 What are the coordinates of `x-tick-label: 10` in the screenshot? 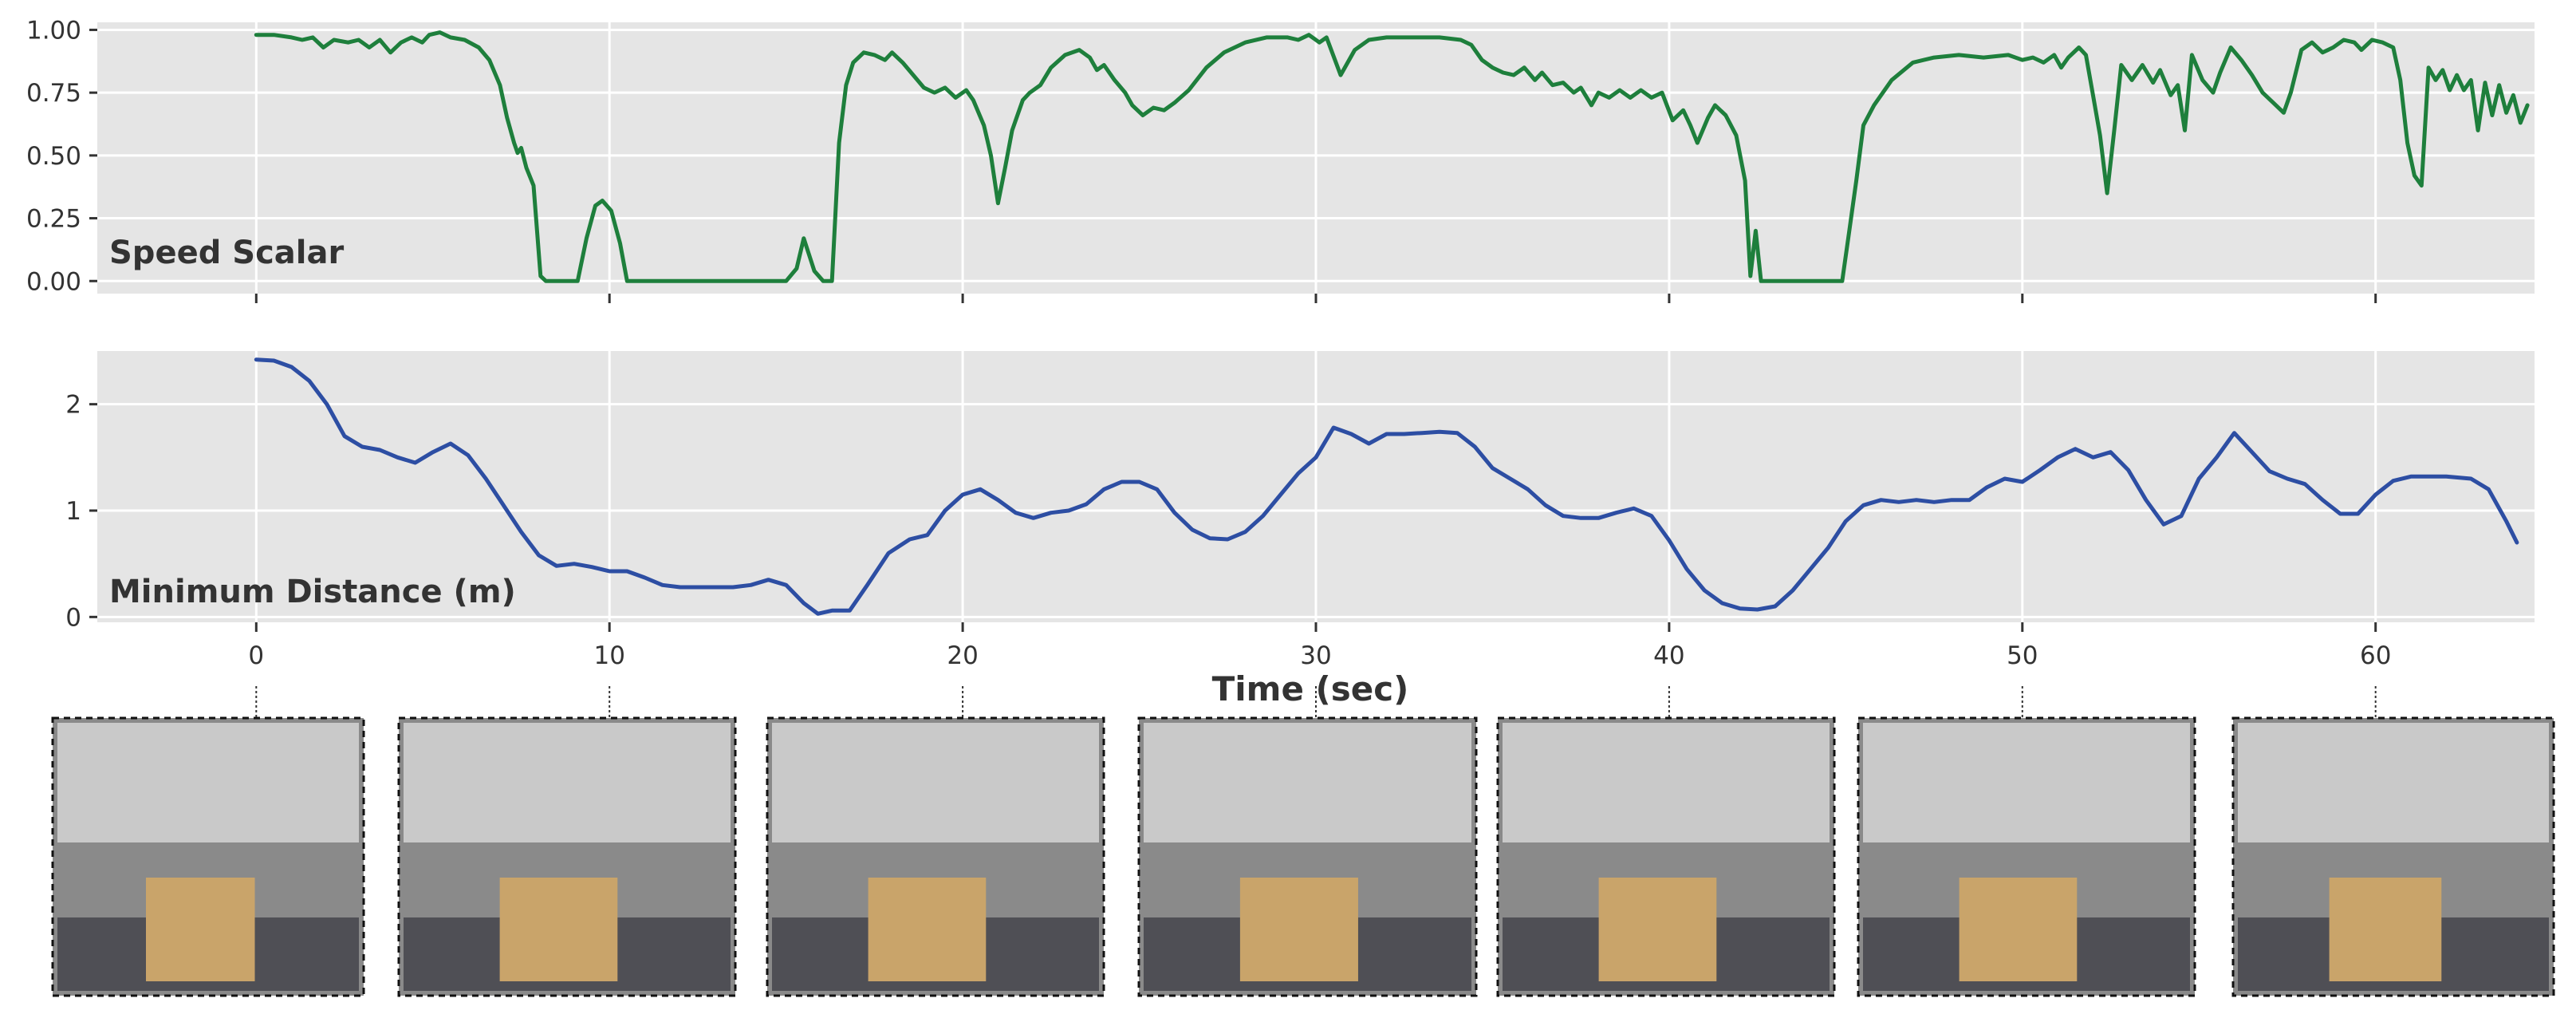 It's located at (608, 655).